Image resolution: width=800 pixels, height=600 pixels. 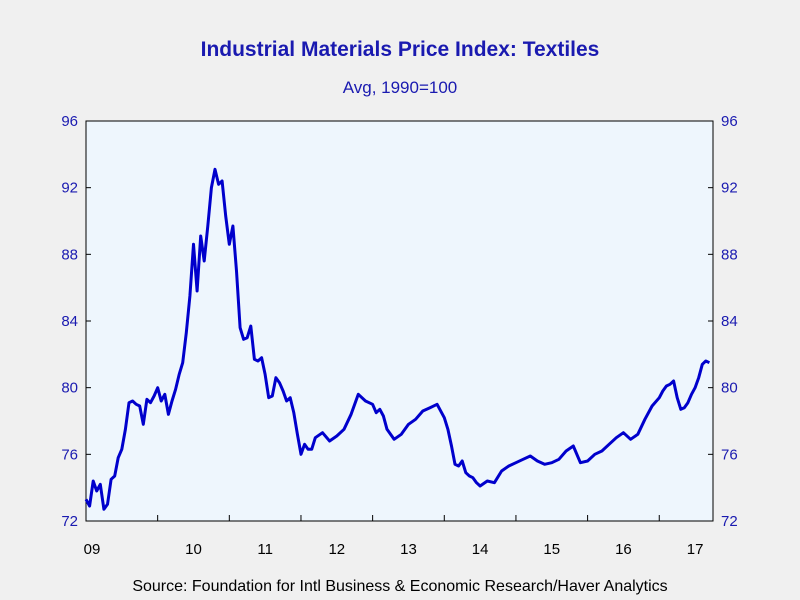 What do you see at coordinates (69, 454) in the screenshot?
I see `y-tick-label-left: 76` at bounding box center [69, 454].